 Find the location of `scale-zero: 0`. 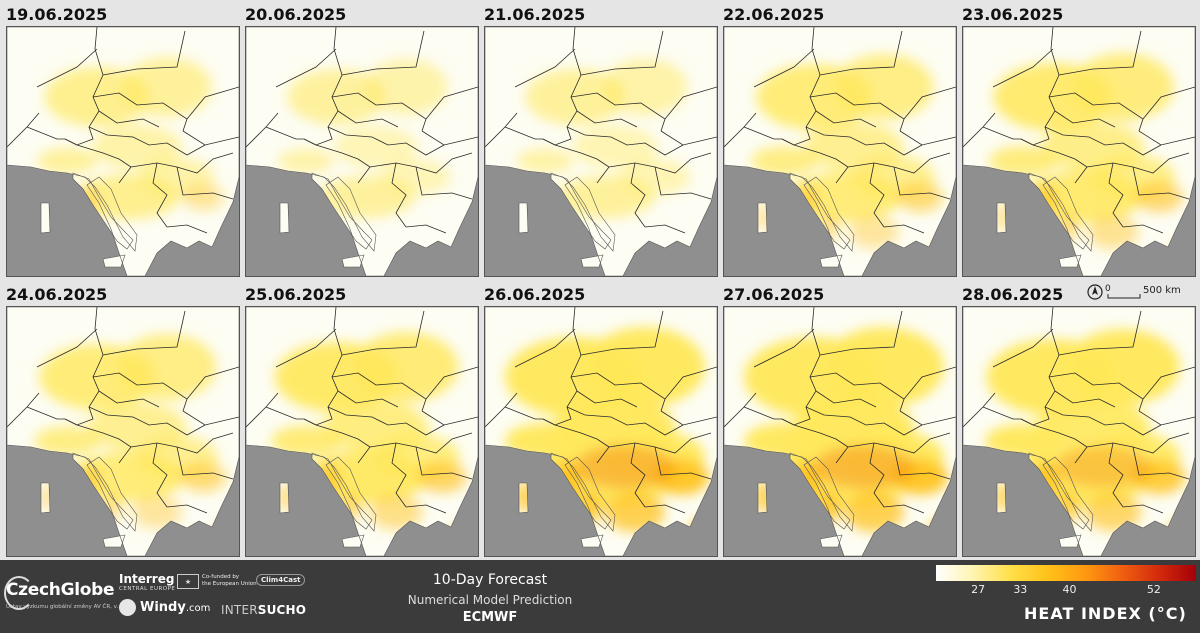

scale-zero: 0 is located at coordinates (1108, 289).